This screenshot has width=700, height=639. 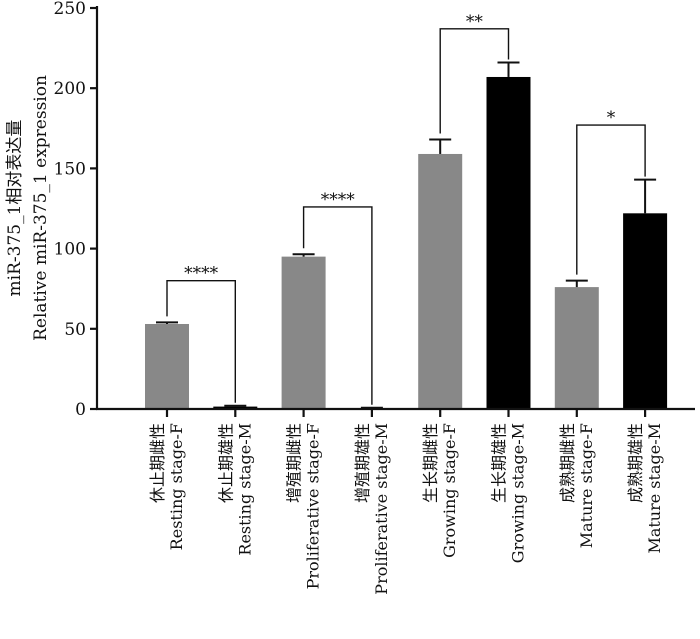 I want to click on x-tick-label-en: Resting stage-M, so click(x=244, y=489).